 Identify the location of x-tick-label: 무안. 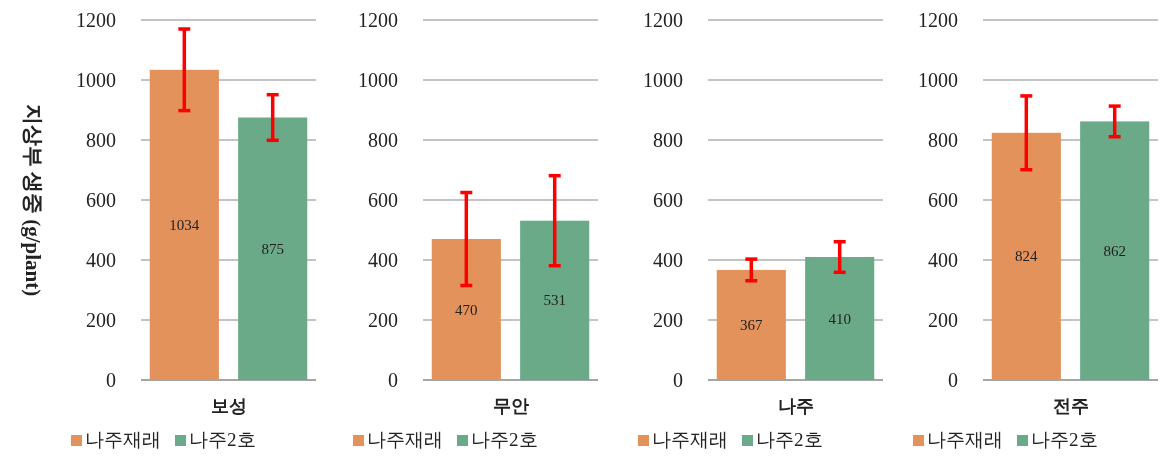
(510, 406).